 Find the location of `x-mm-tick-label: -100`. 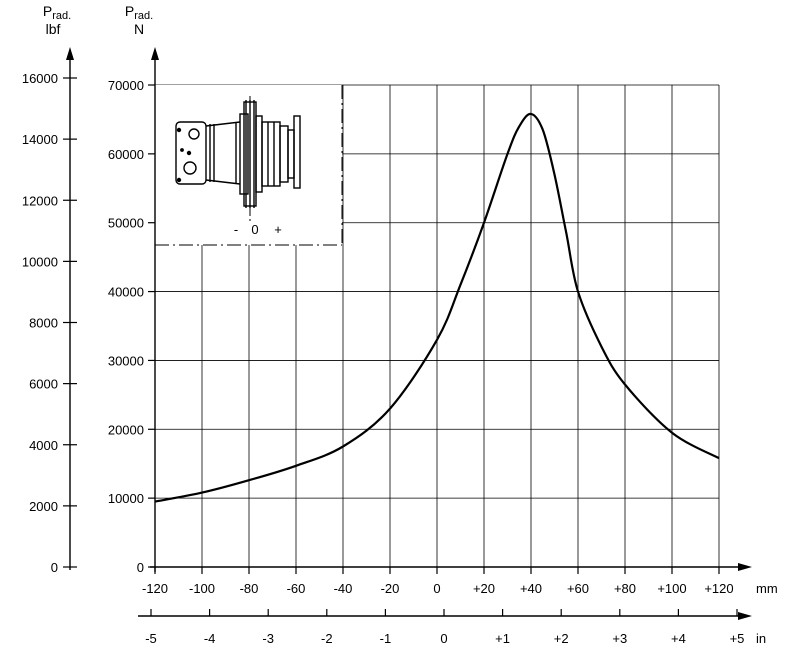

x-mm-tick-label: -100 is located at coordinates (202, 588).